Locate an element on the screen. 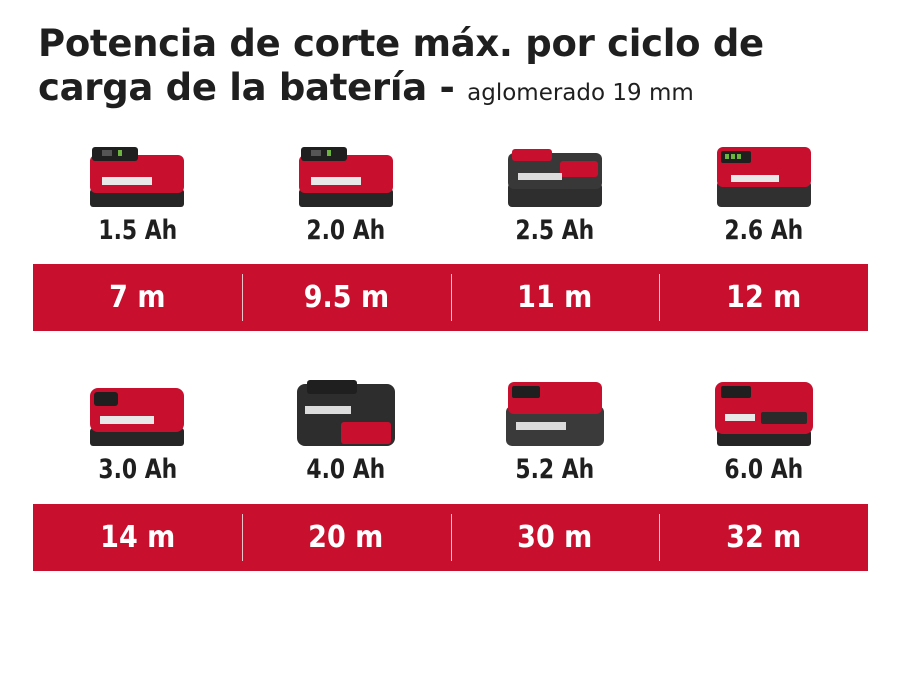 The height and width of the screenshot is (675, 900). capacity-label: 4.0 Ah is located at coordinates (346, 469).